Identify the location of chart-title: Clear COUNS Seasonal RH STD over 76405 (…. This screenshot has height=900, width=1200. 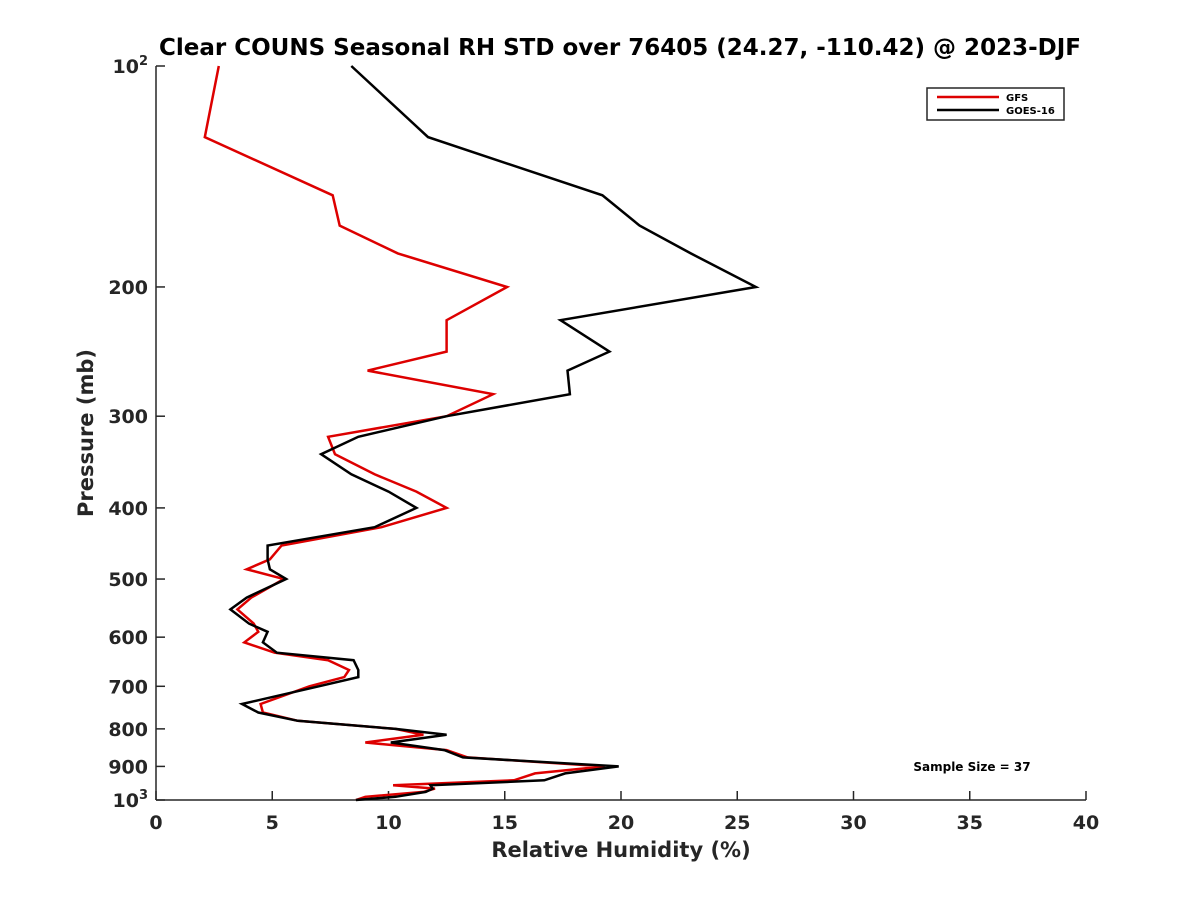
(620, 48).